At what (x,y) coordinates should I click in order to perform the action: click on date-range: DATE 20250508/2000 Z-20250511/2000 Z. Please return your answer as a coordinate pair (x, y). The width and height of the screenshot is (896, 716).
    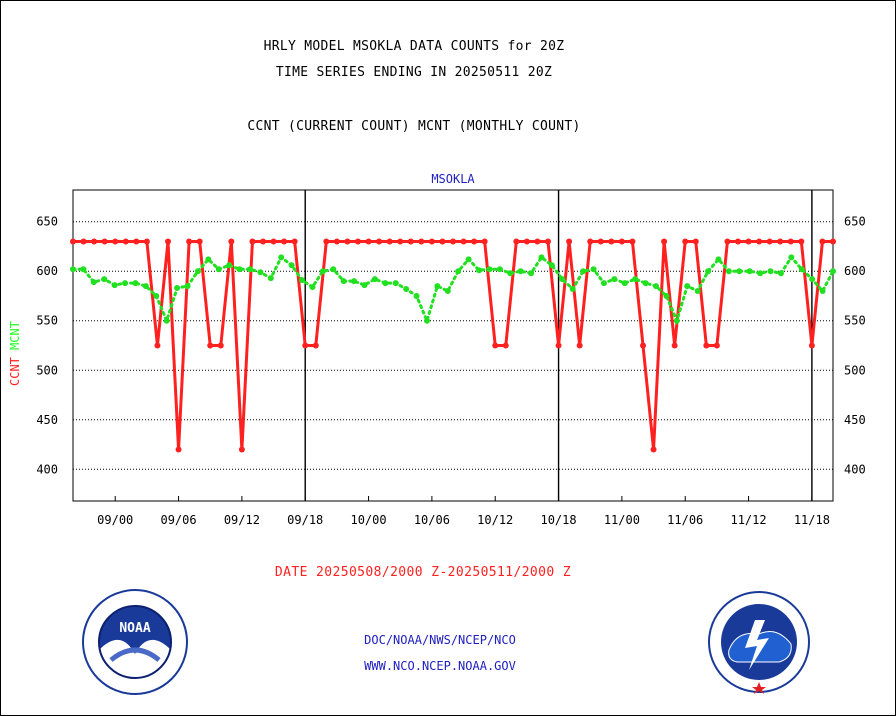
    Looking at the image, I should click on (423, 572).